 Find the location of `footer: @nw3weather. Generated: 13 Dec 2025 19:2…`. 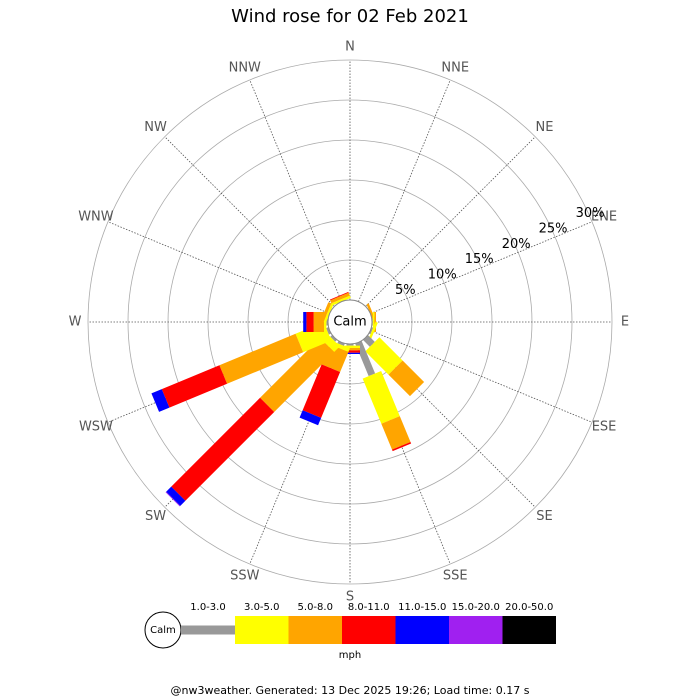

footer: @nw3weather. Generated: 13 Dec 2025 19:2… is located at coordinates (350, 690).